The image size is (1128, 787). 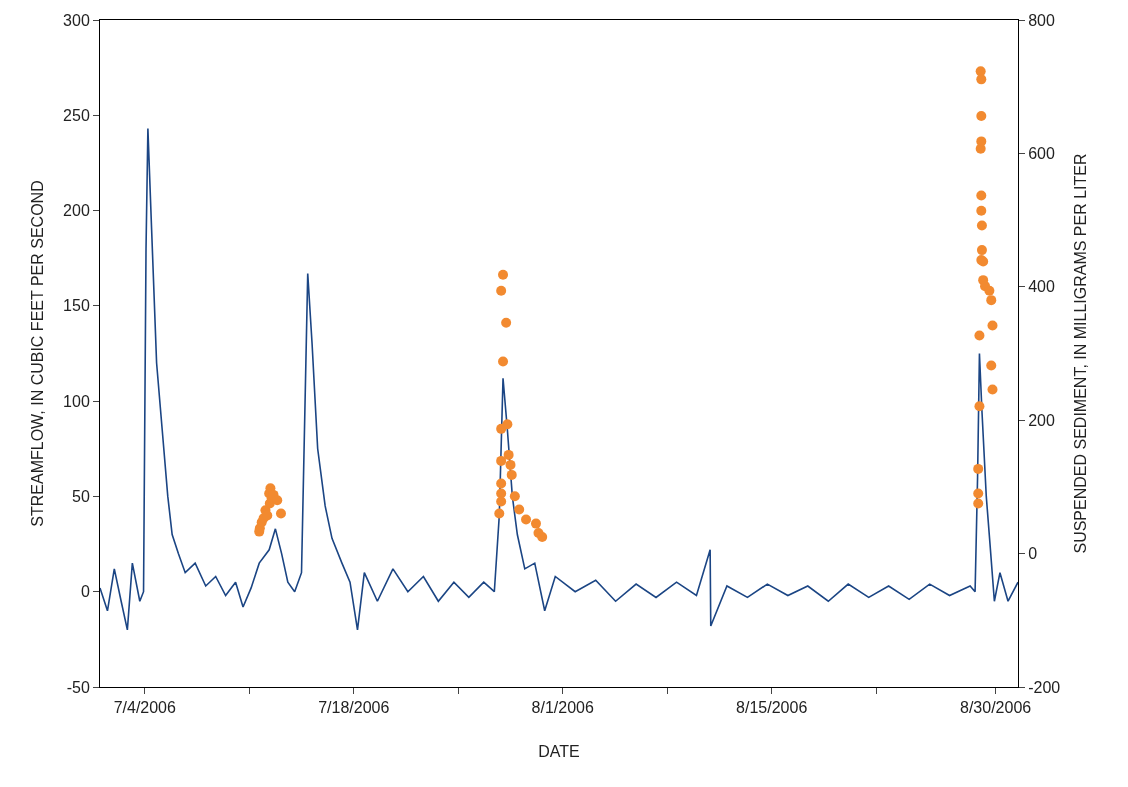 I want to click on x-tick-label: 7/18/2006, so click(x=354, y=708).